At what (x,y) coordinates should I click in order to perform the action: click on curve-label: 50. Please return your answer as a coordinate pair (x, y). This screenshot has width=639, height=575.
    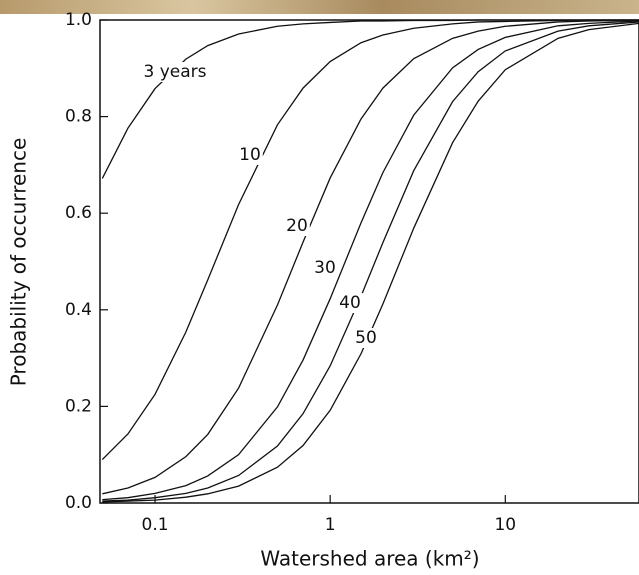
    Looking at the image, I should click on (366, 338).